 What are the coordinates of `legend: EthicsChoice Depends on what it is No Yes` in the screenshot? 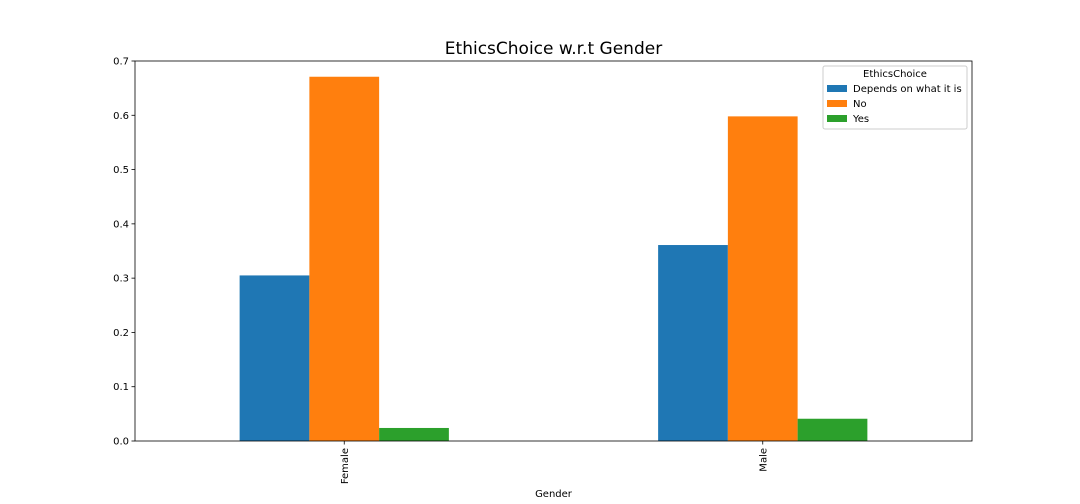 It's located at (895, 97).